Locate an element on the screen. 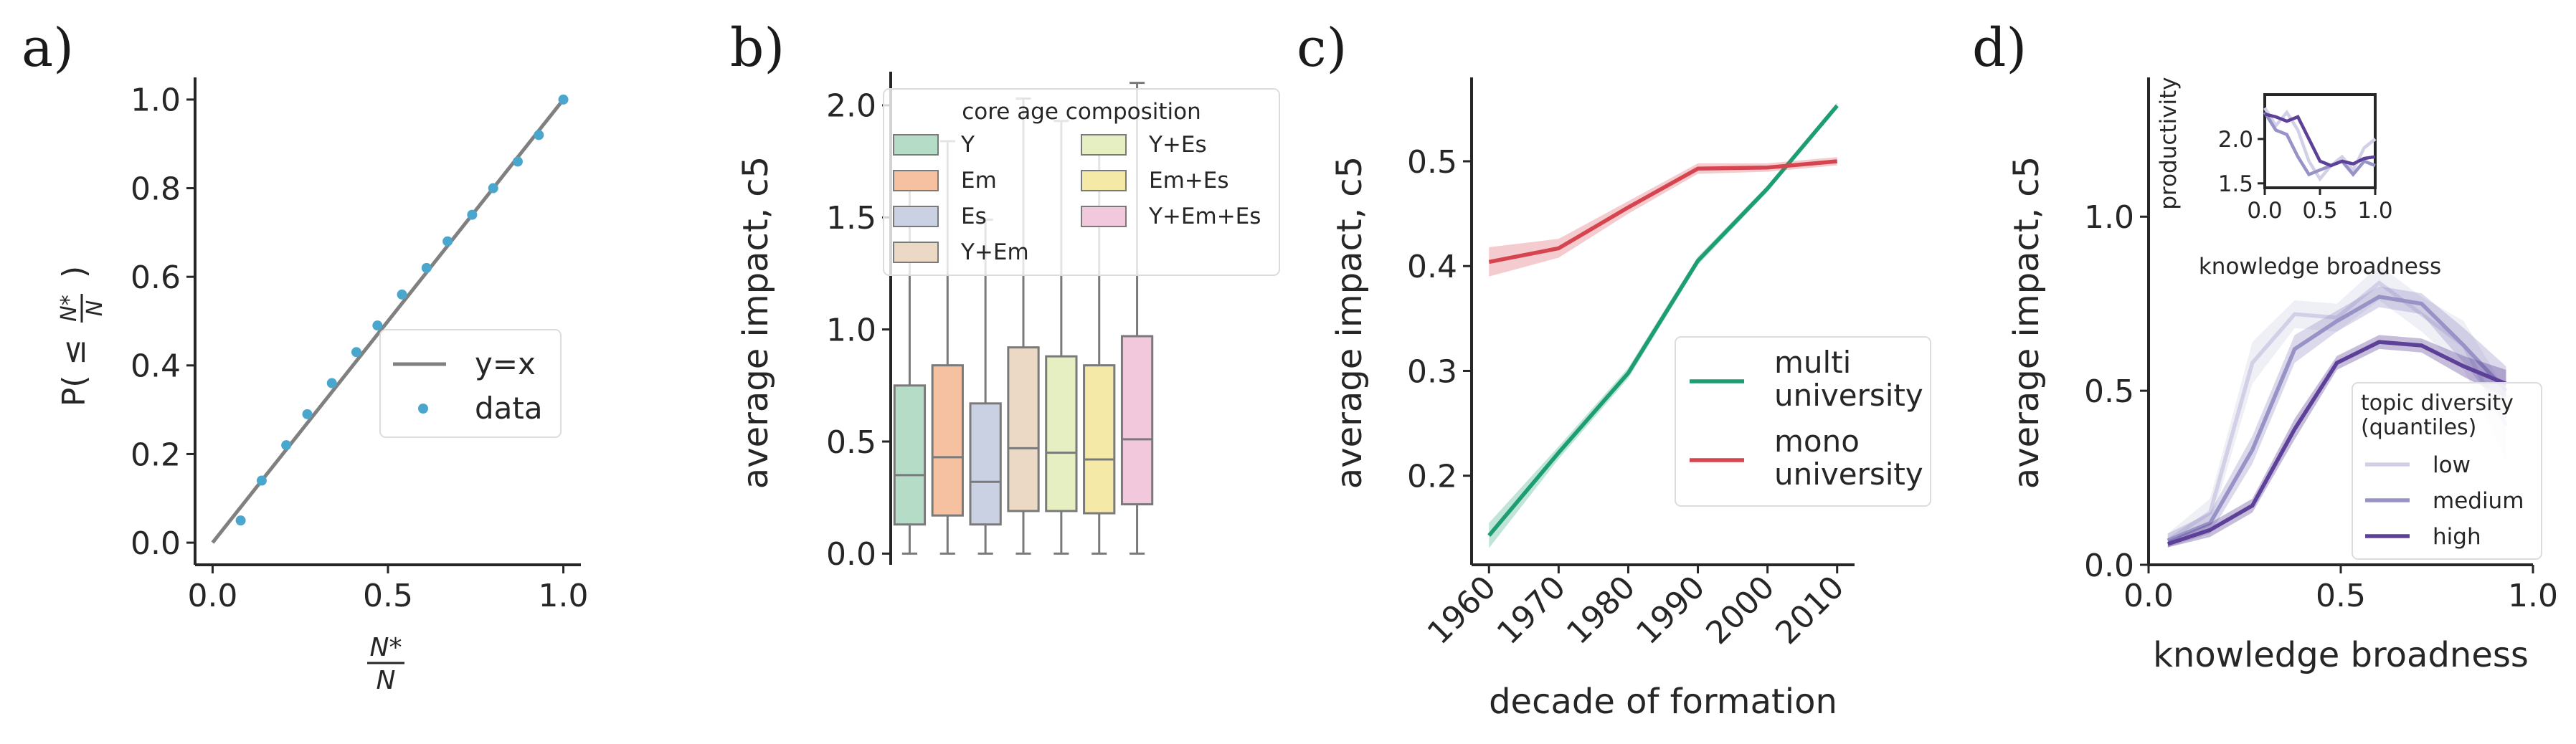 Image resolution: width=2576 pixels, height=744 pixels. identity-line is located at coordinates (388, 321).